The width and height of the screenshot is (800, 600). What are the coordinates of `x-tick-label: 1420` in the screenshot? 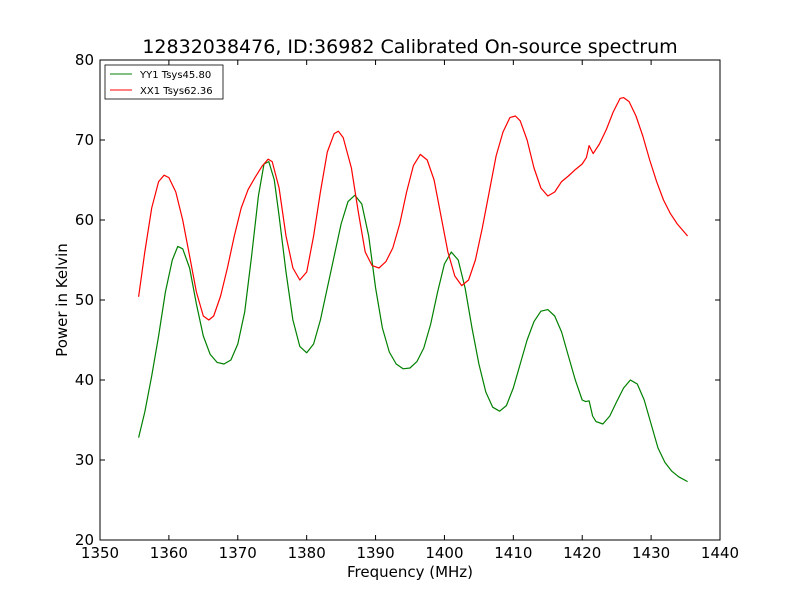 It's located at (582, 553).